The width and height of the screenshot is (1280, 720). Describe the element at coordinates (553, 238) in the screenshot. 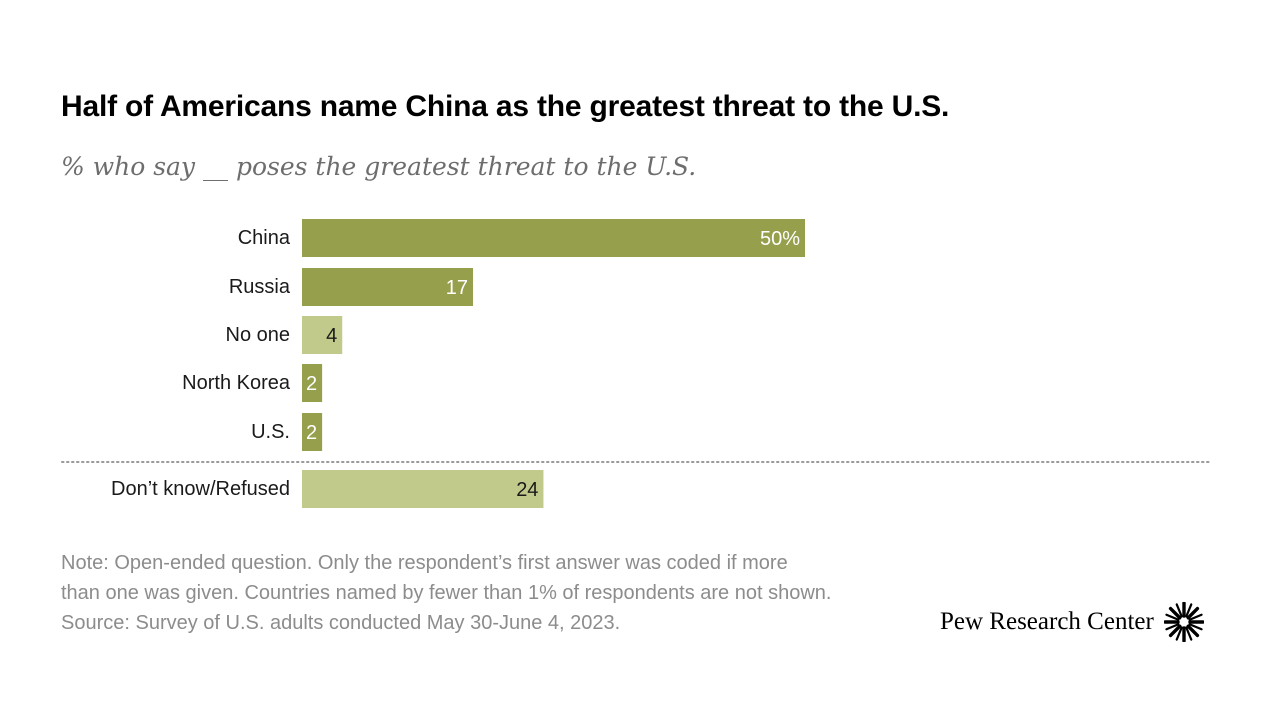

I see `bar-china` at that location.